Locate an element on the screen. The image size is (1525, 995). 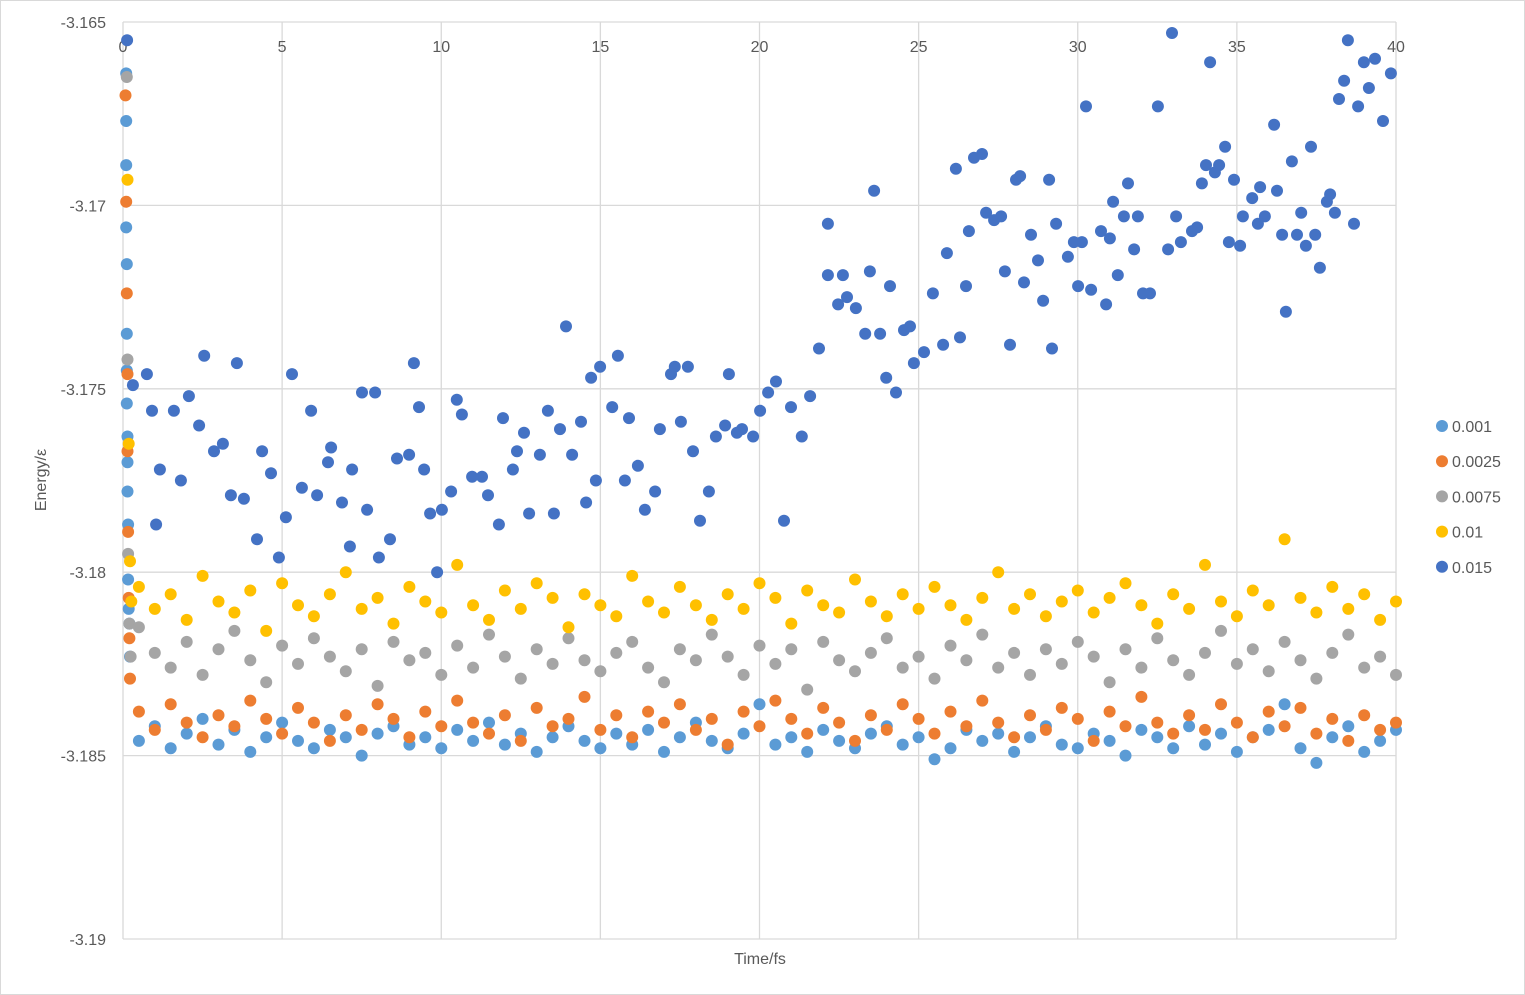
x-tick-label: 40 is located at coordinates (1396, 47).